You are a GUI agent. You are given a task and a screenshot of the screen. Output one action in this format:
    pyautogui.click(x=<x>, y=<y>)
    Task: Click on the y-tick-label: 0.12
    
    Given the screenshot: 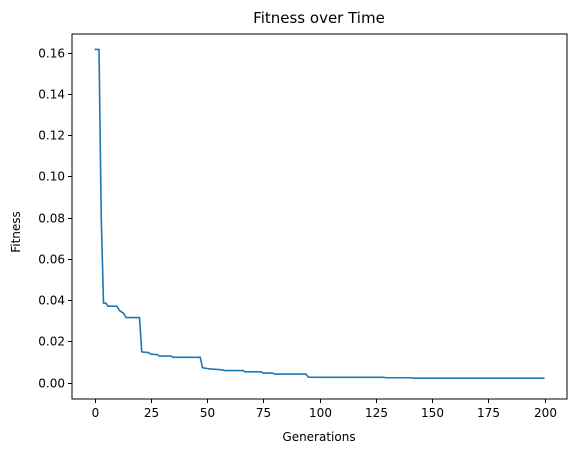 What is the action you would take?
    pyautogui.click(x=51, y=136)
    